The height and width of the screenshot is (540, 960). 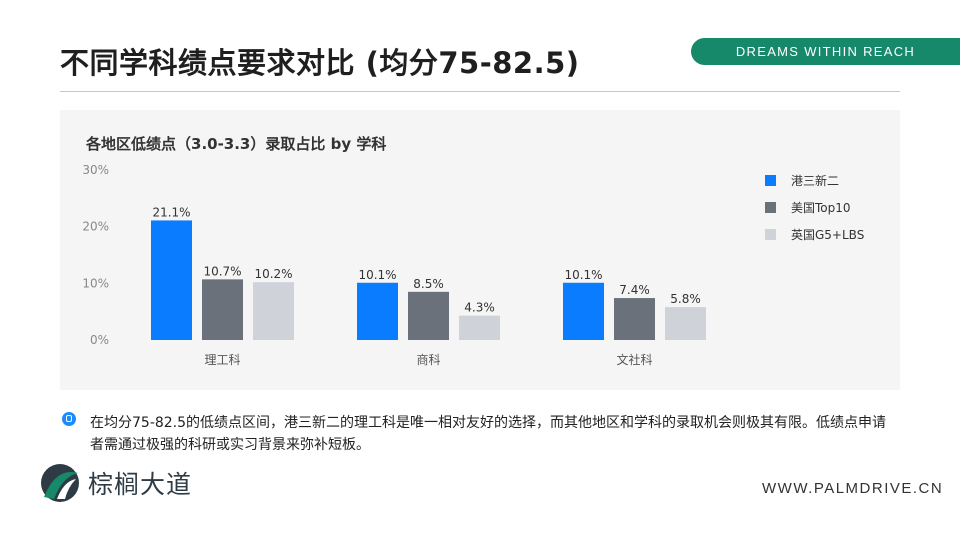 What do you see at coordinates (480, 91) in the screenshot?
I see `title-divider` at bounding box center [480, 91].